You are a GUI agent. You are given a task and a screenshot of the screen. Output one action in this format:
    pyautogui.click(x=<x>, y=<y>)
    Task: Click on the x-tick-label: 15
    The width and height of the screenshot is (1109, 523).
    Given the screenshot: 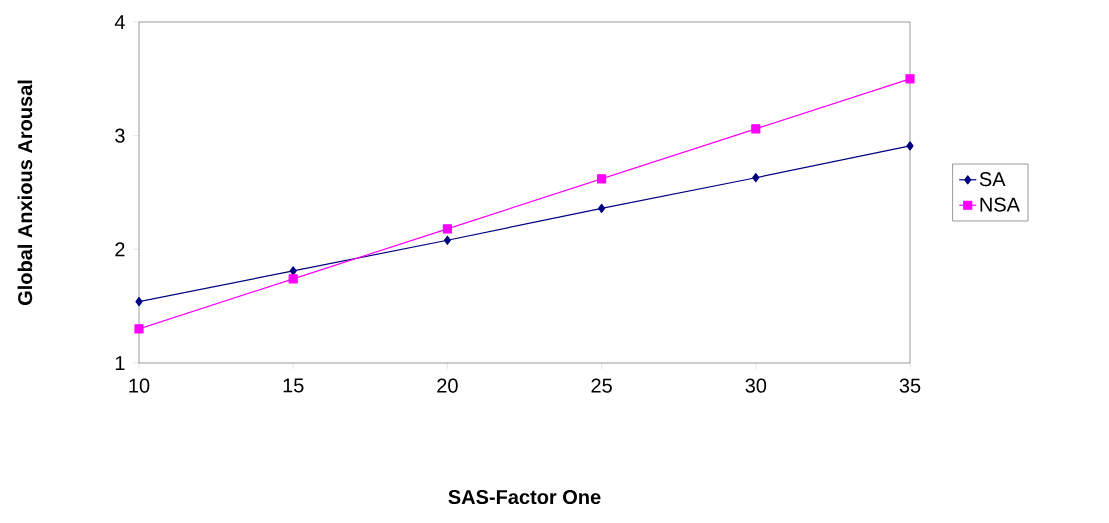 What is the action you would take?
    pyautogui.click(x=293, y=385)
    